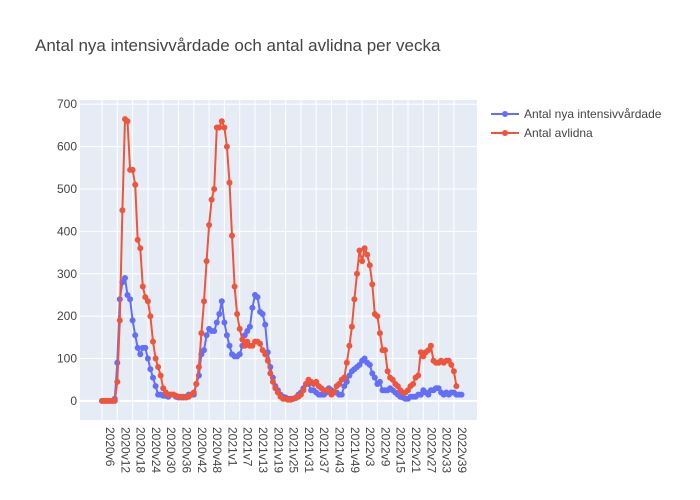  Describe the element at coordinates (187, 450) in the screenshot. I see `x-tick-label: 2020v36` at that location.